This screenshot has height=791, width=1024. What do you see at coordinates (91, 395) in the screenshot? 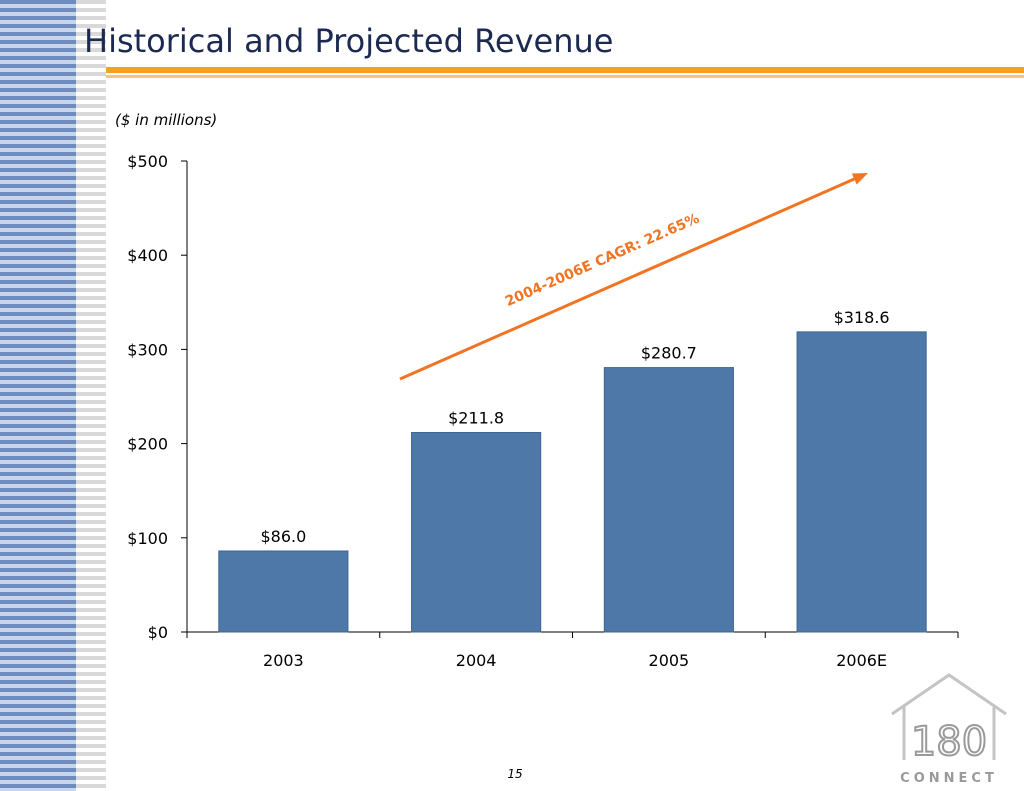
I see `gray-stripe-decoration` at bounding box center [91, 395].